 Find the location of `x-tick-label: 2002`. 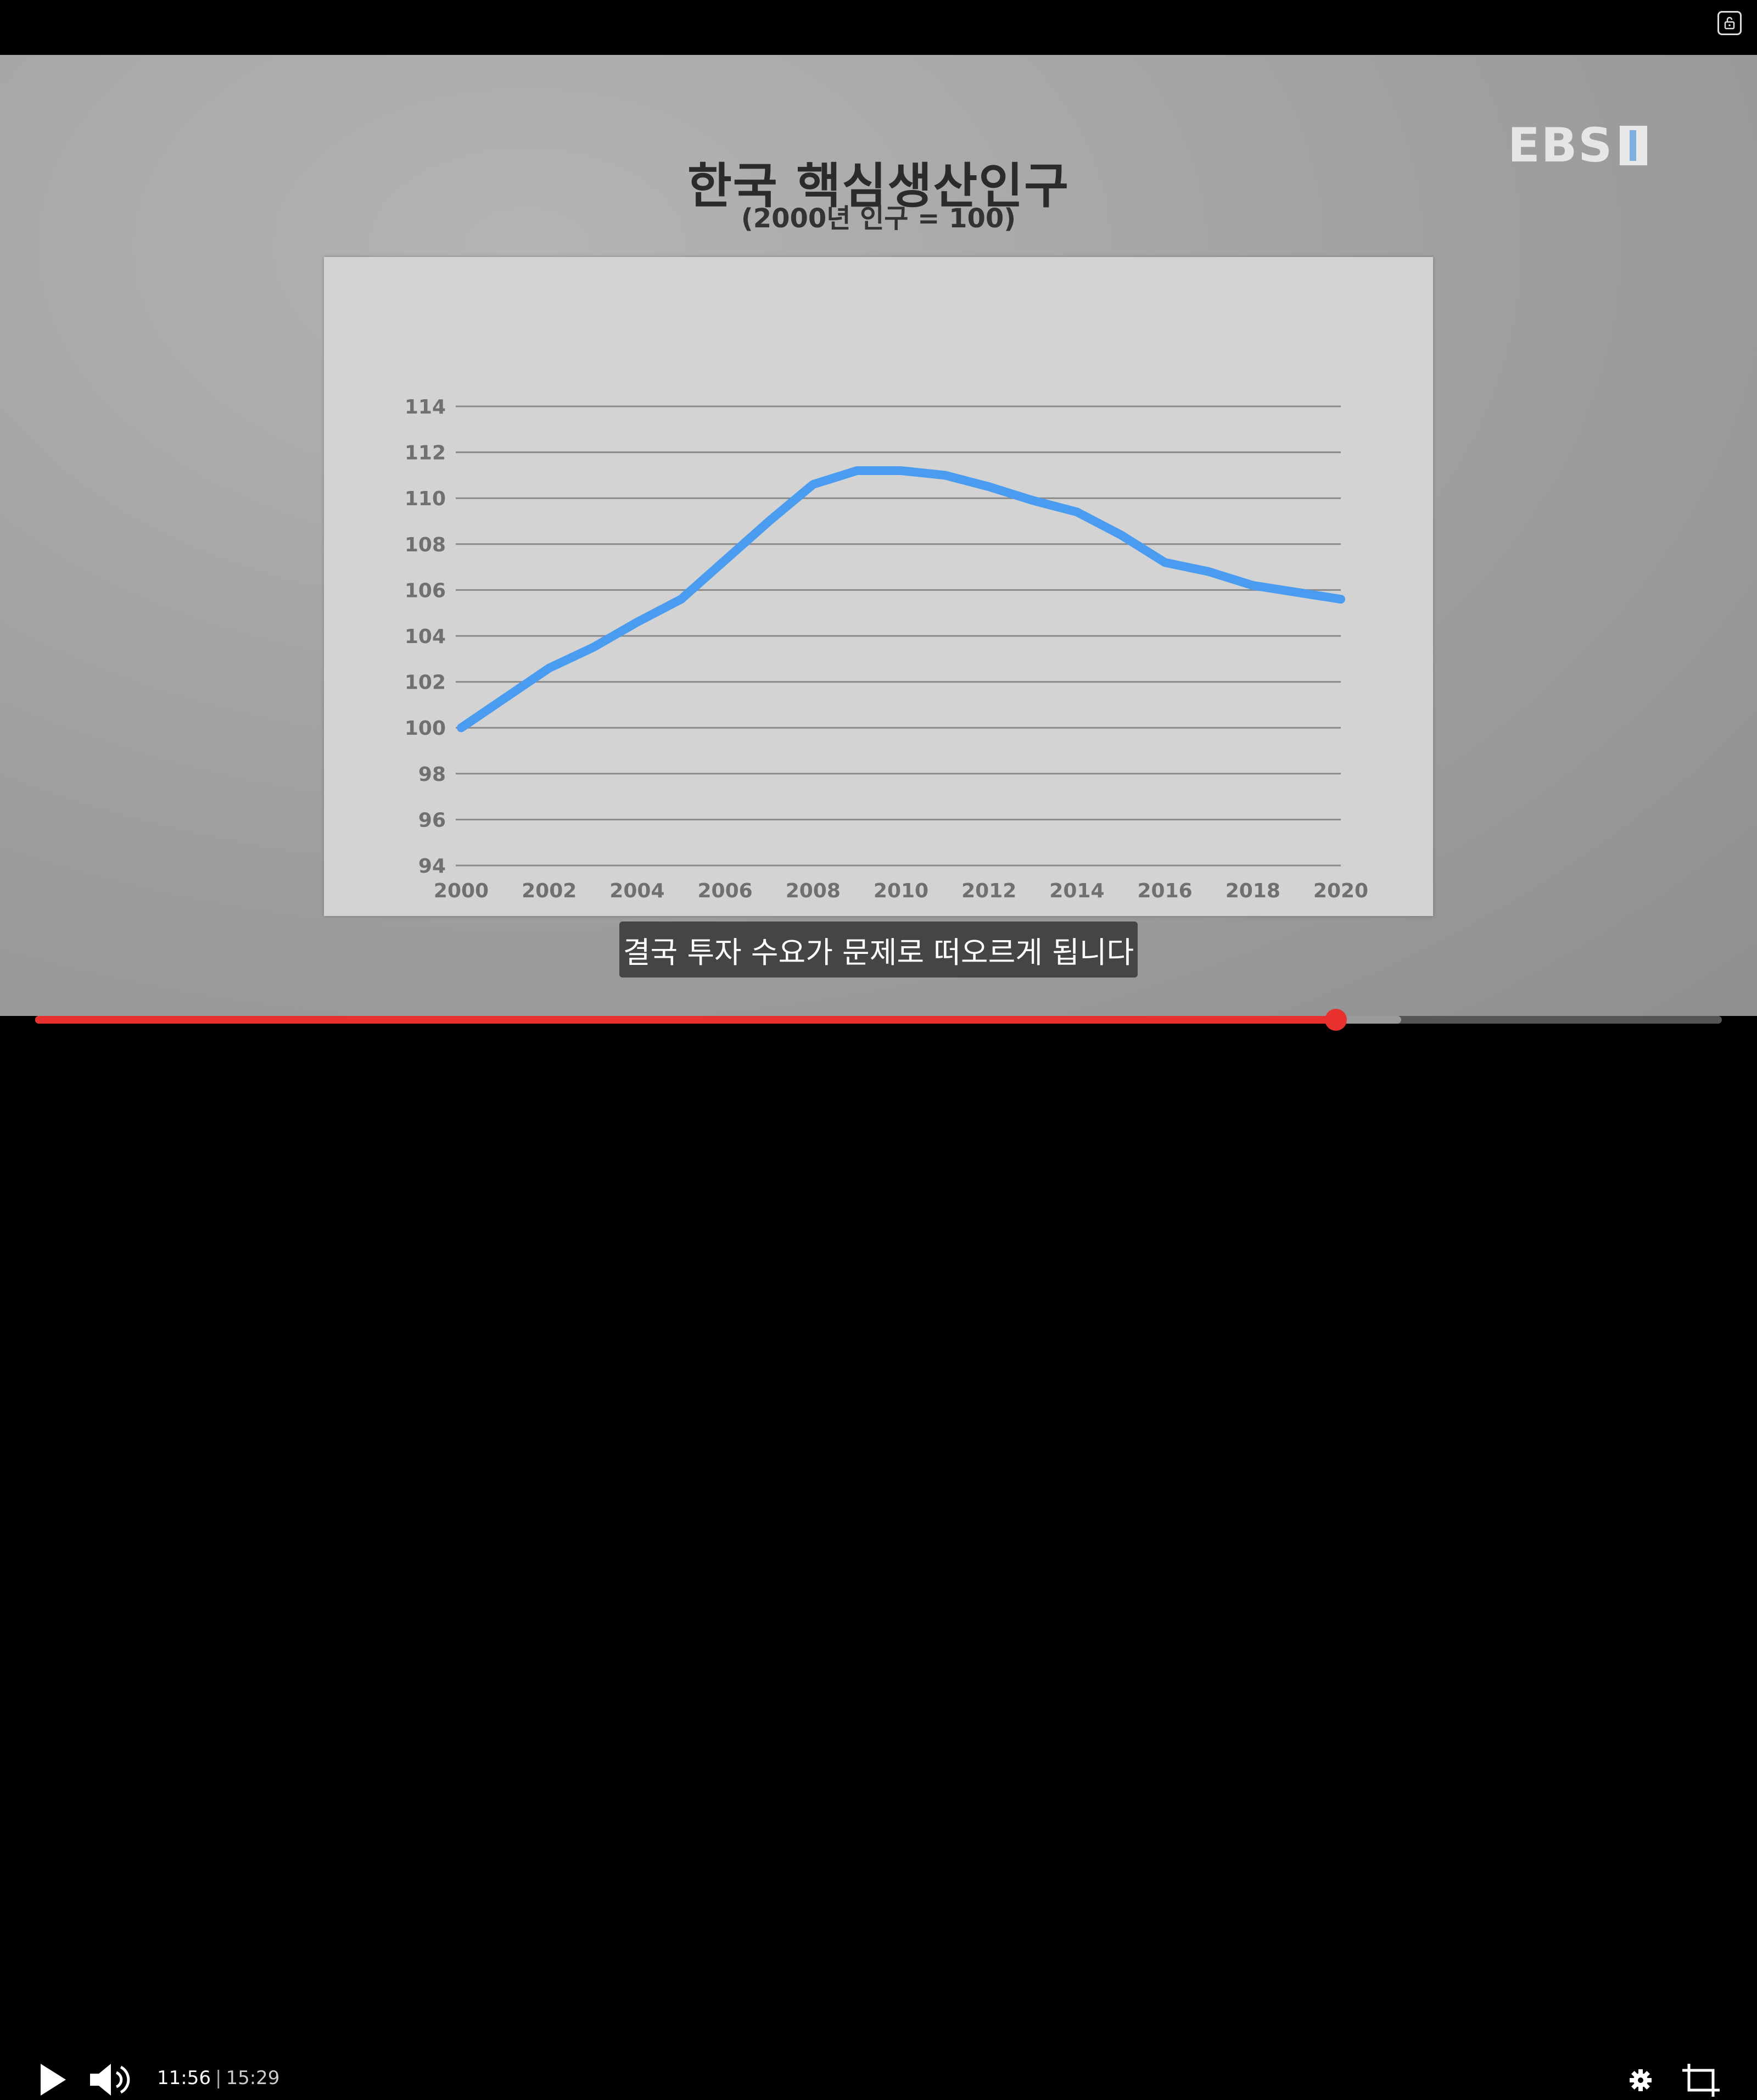

x-tick-label: 2002 is located at coordinates (549, 891).